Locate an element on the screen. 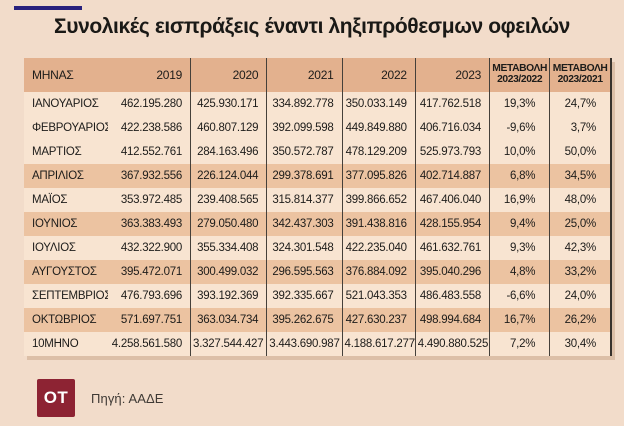  value-cell: 3,7% is located at coordinates (579, 128).